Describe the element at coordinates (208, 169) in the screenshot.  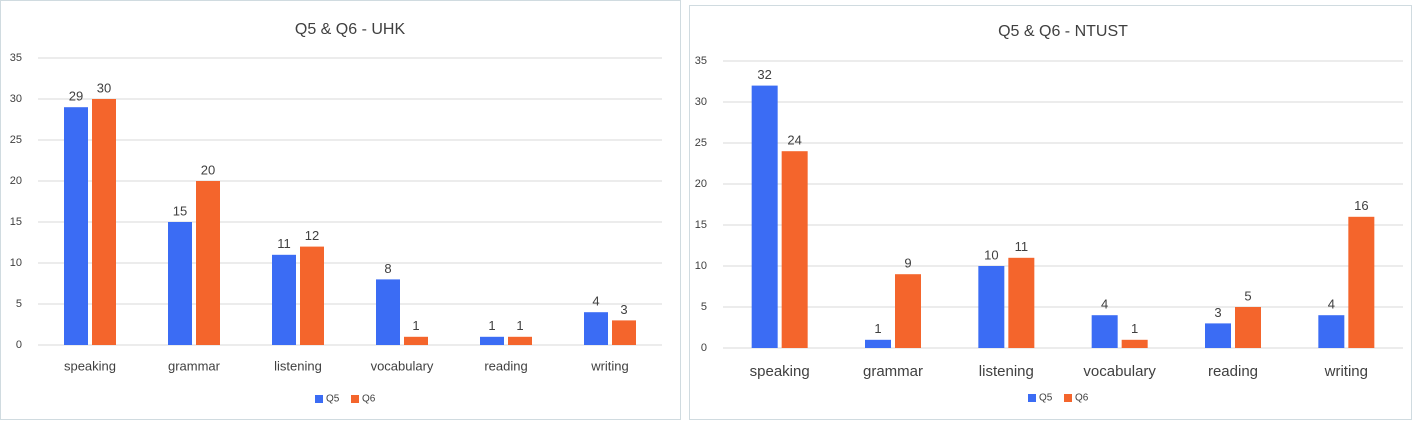
I see `value-label: 20` at that location.